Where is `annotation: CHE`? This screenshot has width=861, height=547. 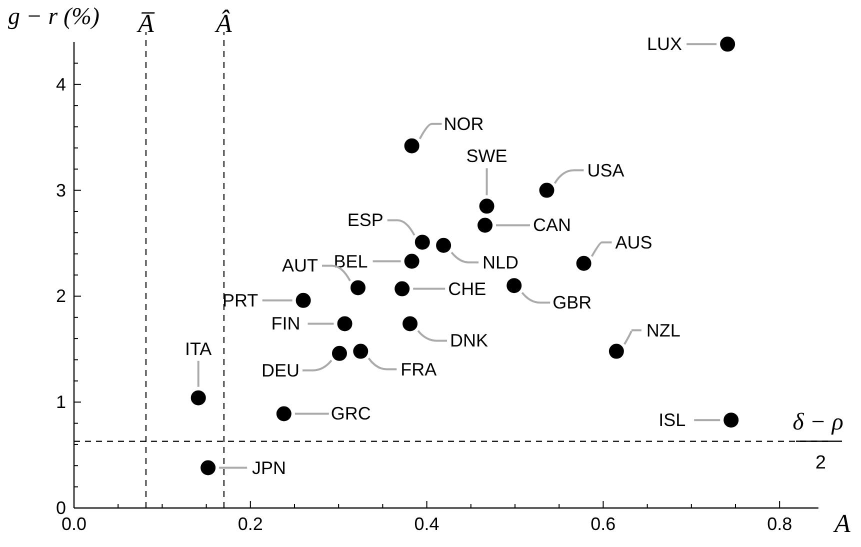 annotation: CHE is located at coordinates (467, 288).